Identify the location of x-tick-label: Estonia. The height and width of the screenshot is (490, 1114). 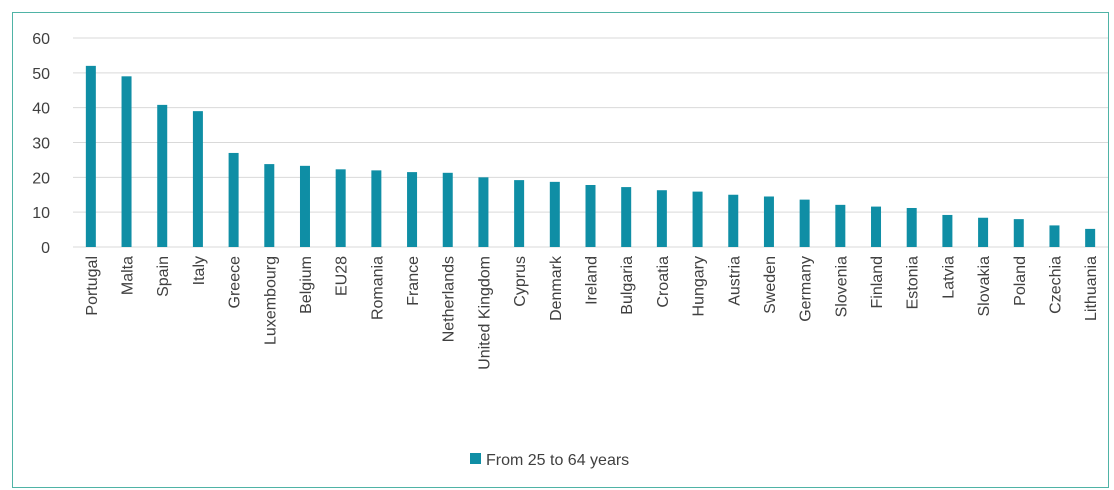
(913, 282).